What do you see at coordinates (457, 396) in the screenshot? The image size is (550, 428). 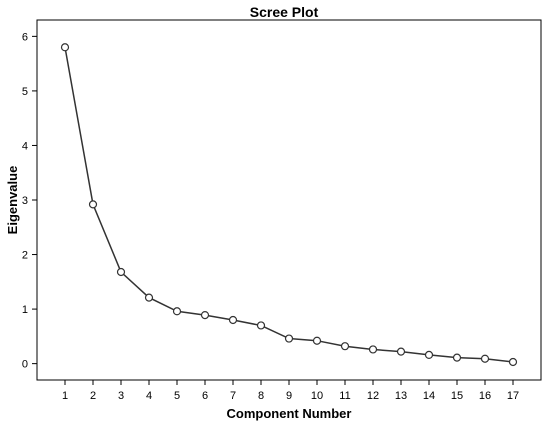 I see `x-tick-label: 15` at bounding box center [457, 396].